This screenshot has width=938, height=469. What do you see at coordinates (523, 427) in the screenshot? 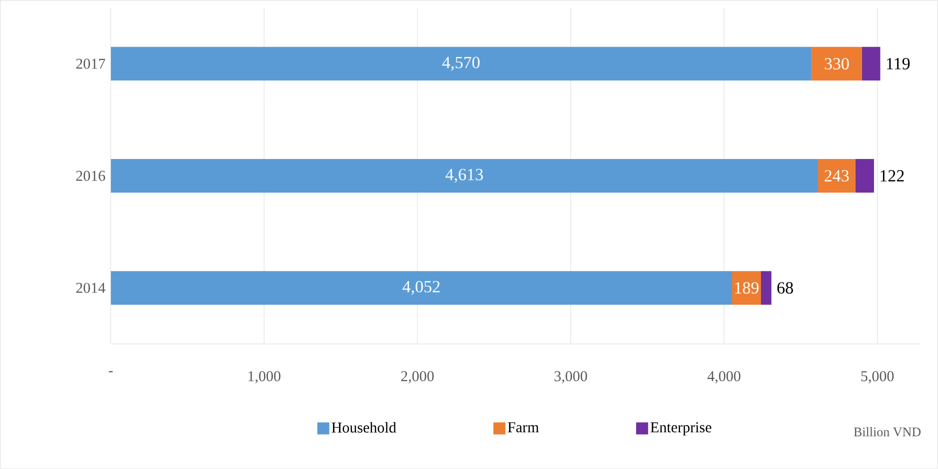
I see `legend-label: Farm` at bounding box center [523, 427].